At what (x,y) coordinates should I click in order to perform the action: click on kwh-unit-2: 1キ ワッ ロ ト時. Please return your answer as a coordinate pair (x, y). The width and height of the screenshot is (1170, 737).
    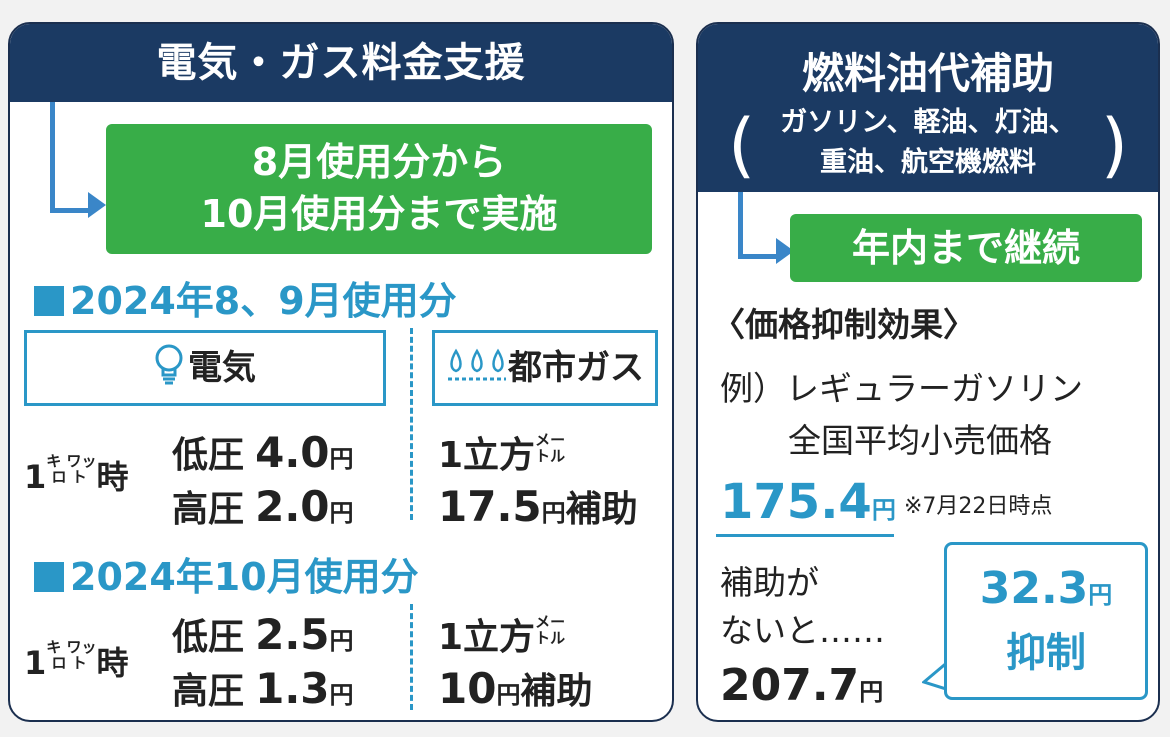
    Looking at the image, I should click on (76, 660).